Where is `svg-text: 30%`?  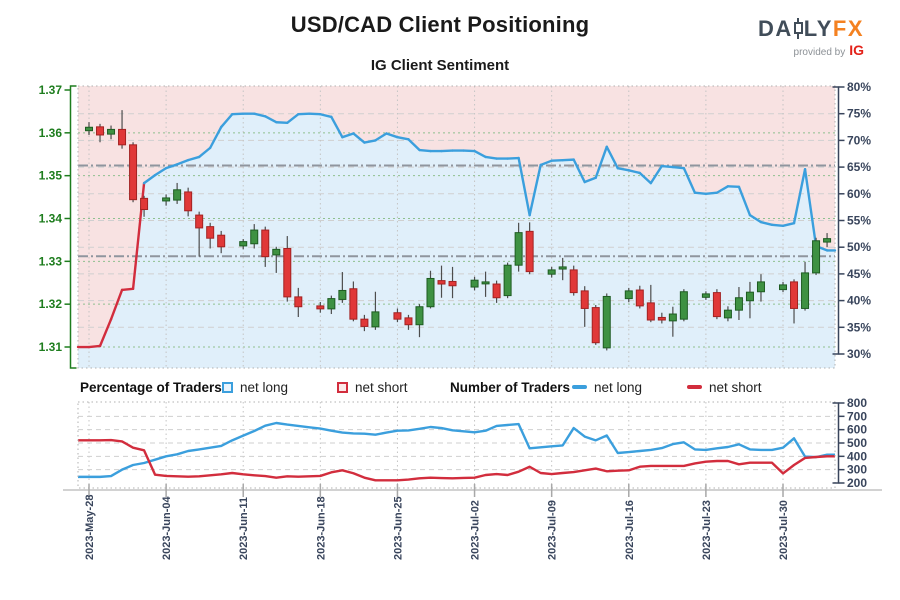 svg-text: 30% is located at coordinates (859, 354).